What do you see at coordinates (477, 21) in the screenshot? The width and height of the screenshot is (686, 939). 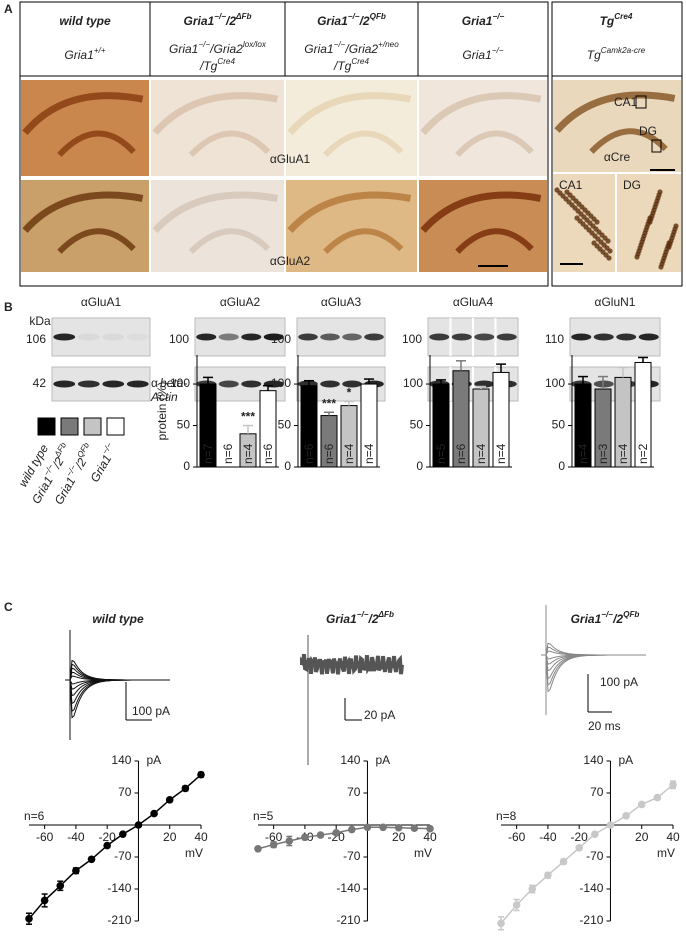 I see `genotype-title-part: Gria1` at bounding box center [477, 21].